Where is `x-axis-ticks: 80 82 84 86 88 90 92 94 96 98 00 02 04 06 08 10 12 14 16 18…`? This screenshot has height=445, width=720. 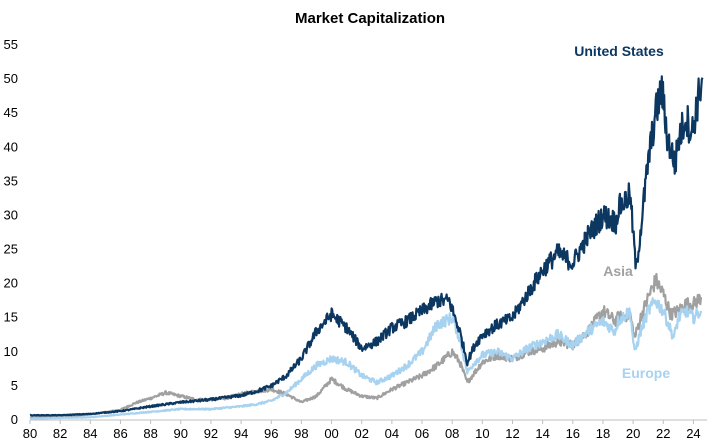
x-axis-ticks: 80 82 84 86 88 90 92 94 96 98 00 02 04 06 08 10 12 14 16 18… is located at coordinates (362, 430).